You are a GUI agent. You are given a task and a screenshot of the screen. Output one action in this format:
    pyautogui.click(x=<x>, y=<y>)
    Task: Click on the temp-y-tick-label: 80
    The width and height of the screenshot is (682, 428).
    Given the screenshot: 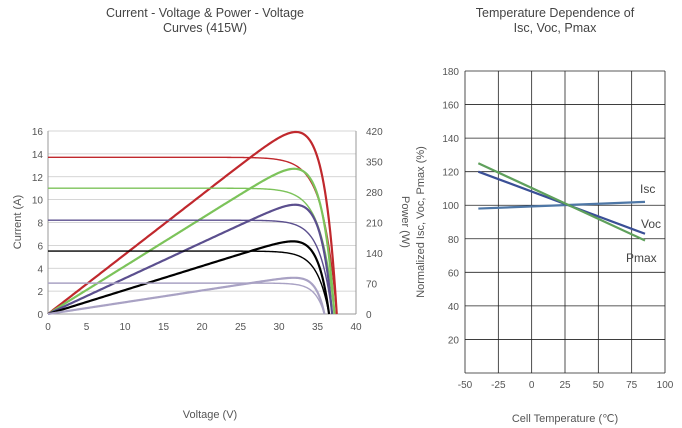 What is the action you would take?
    pyautogui.click(x=454, y=240)
    